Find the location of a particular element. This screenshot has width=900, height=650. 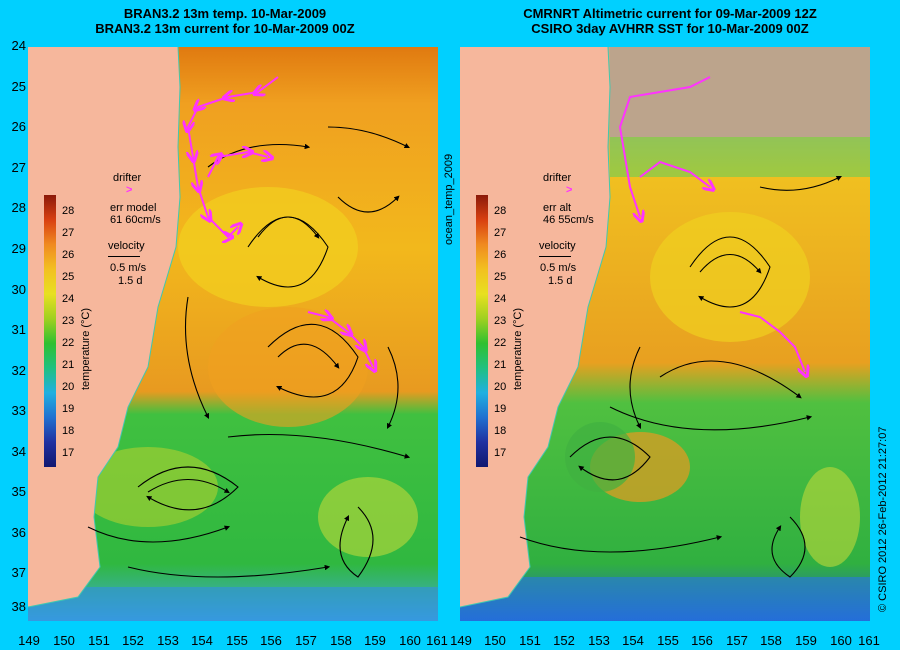

center-vertical-label: ocean_temp_2009 is located at coordinates (449, 199).